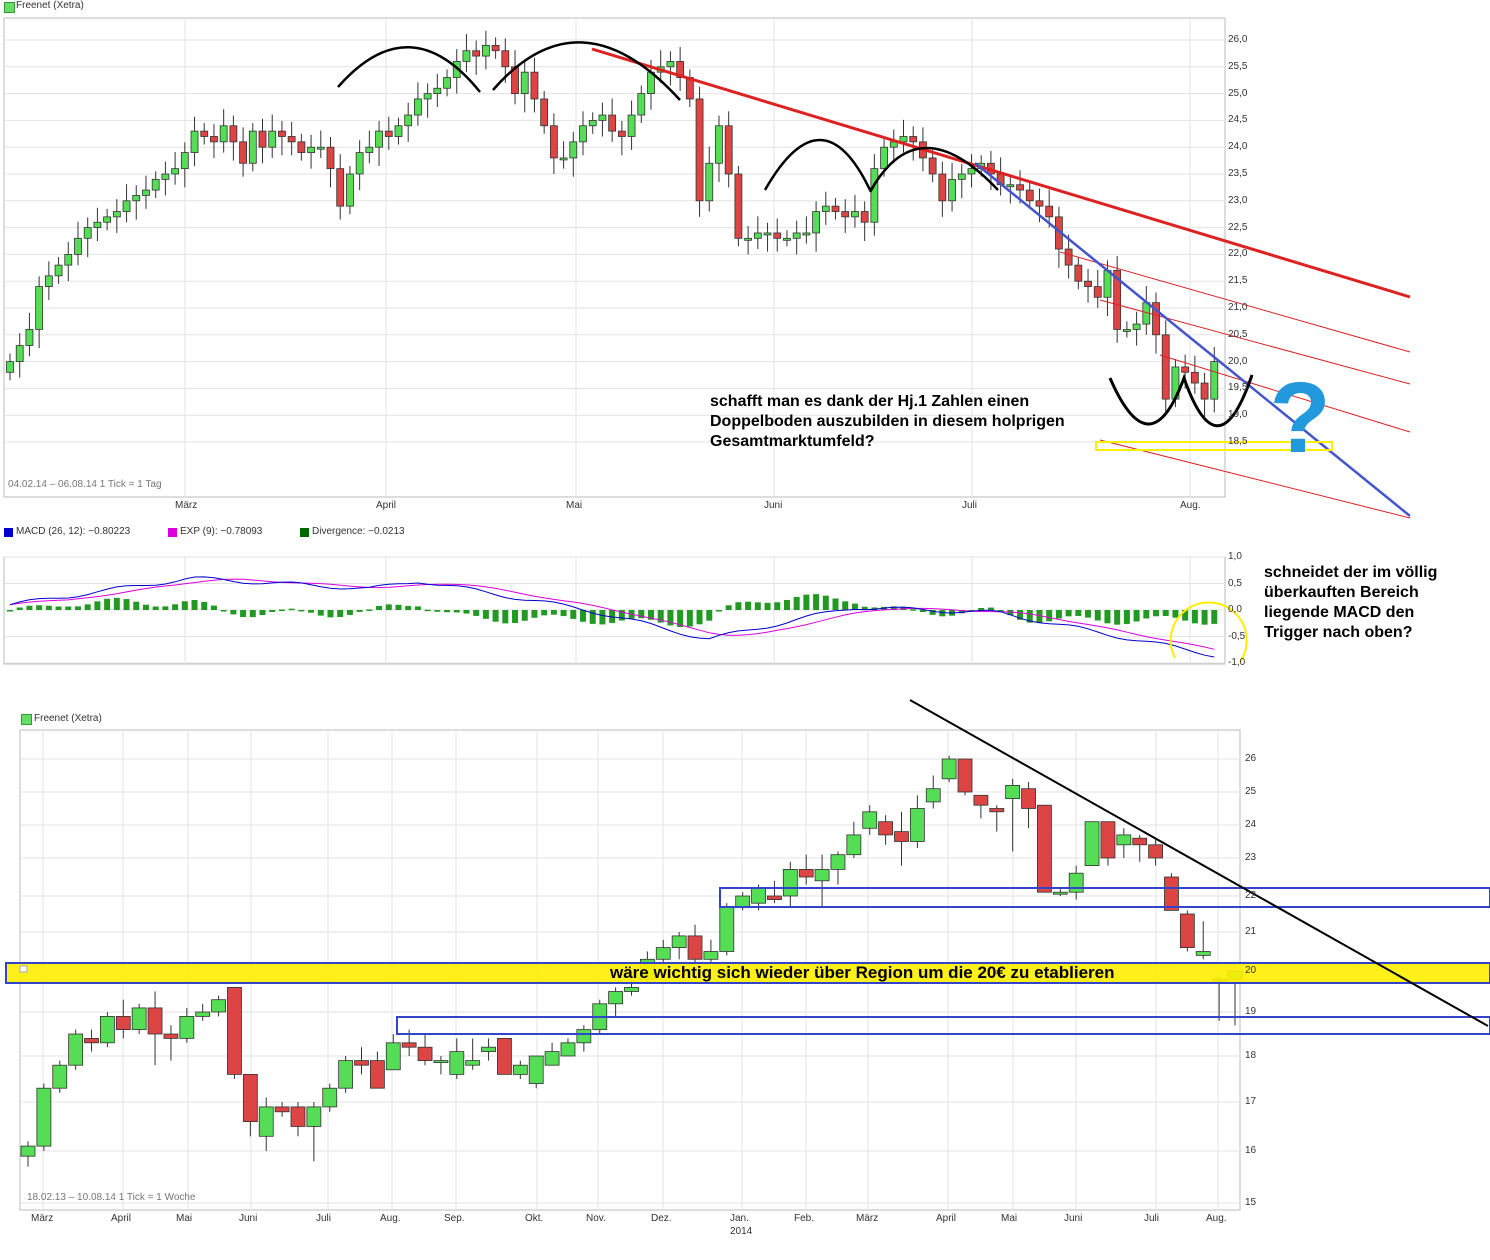  What do you see at coordinates (1009, 1218) in the screenshot?
I see `bottom-x-tick-label: Mai` at bounding box center [1009, 1218].